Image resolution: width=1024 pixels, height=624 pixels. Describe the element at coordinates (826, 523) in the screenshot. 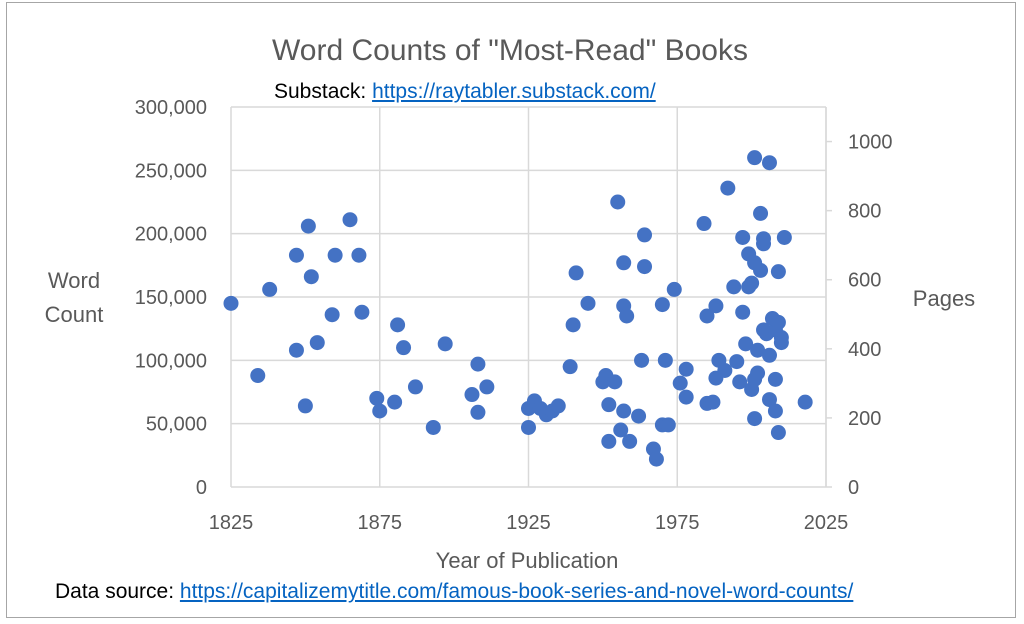

I see `x-tick-label: 2025` at that location.